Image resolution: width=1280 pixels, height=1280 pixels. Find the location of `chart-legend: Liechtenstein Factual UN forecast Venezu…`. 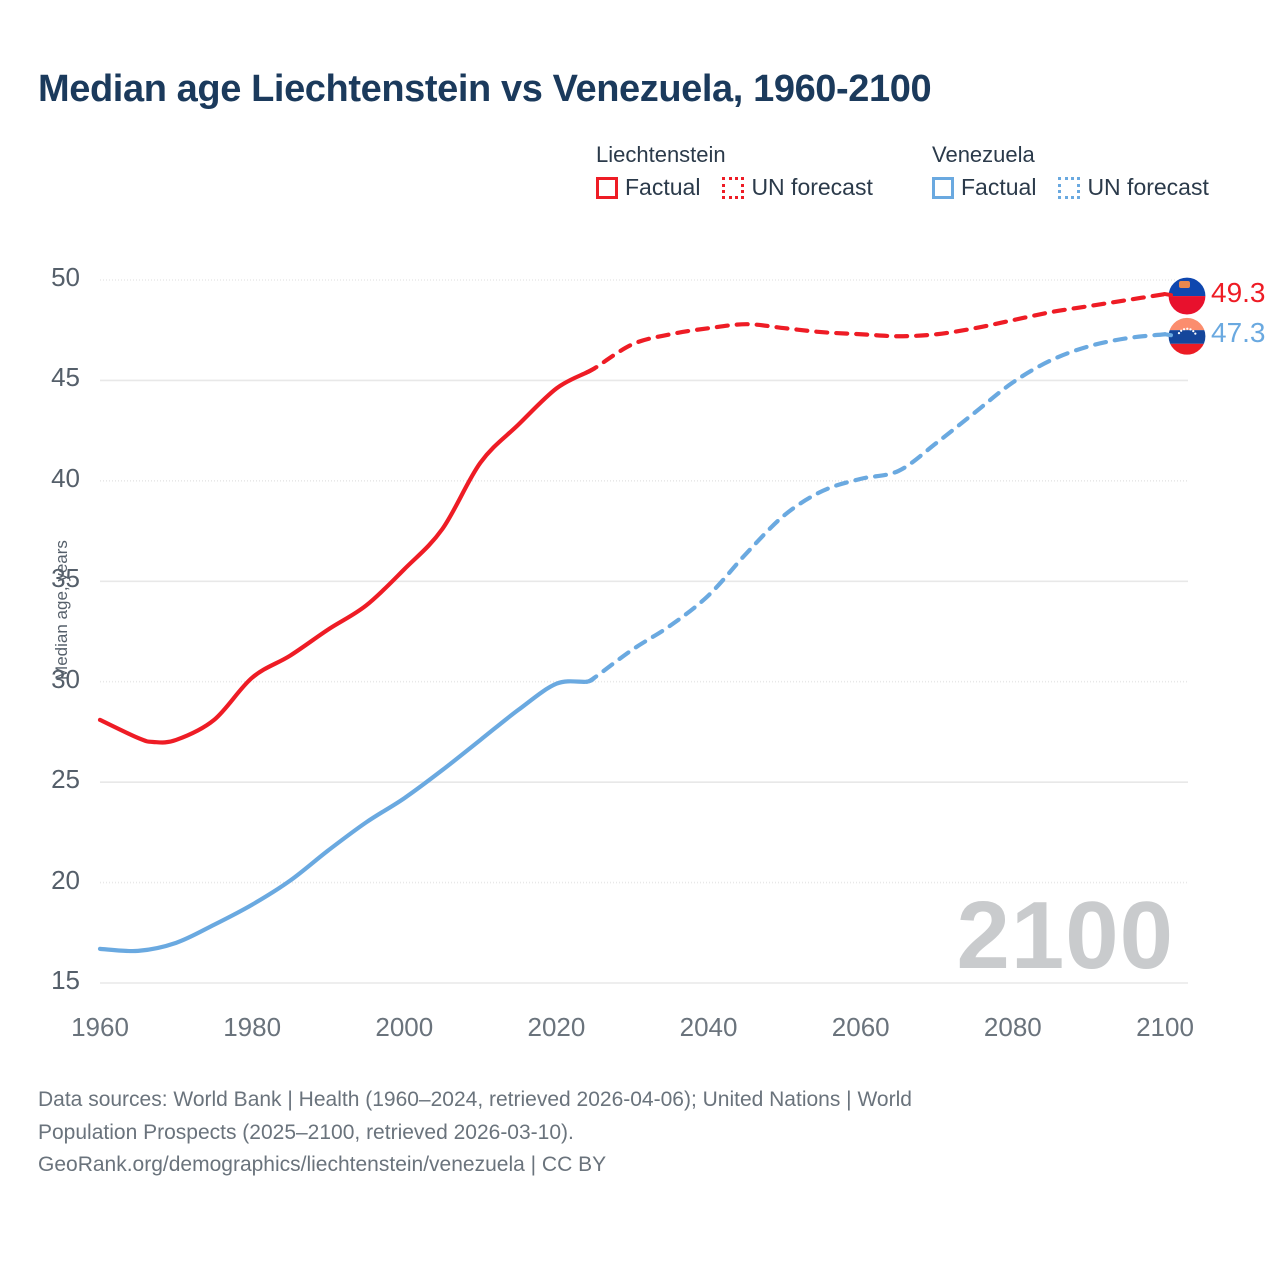

chart-legend: Liechtenstein Factual UN forecast Venezu… is located at coordinates (926, 182).